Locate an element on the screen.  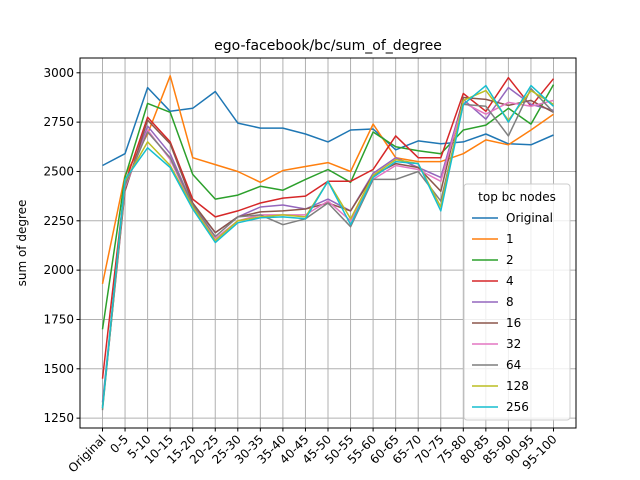
y-tick-label: 3000 is located at coordinates (58, 73).